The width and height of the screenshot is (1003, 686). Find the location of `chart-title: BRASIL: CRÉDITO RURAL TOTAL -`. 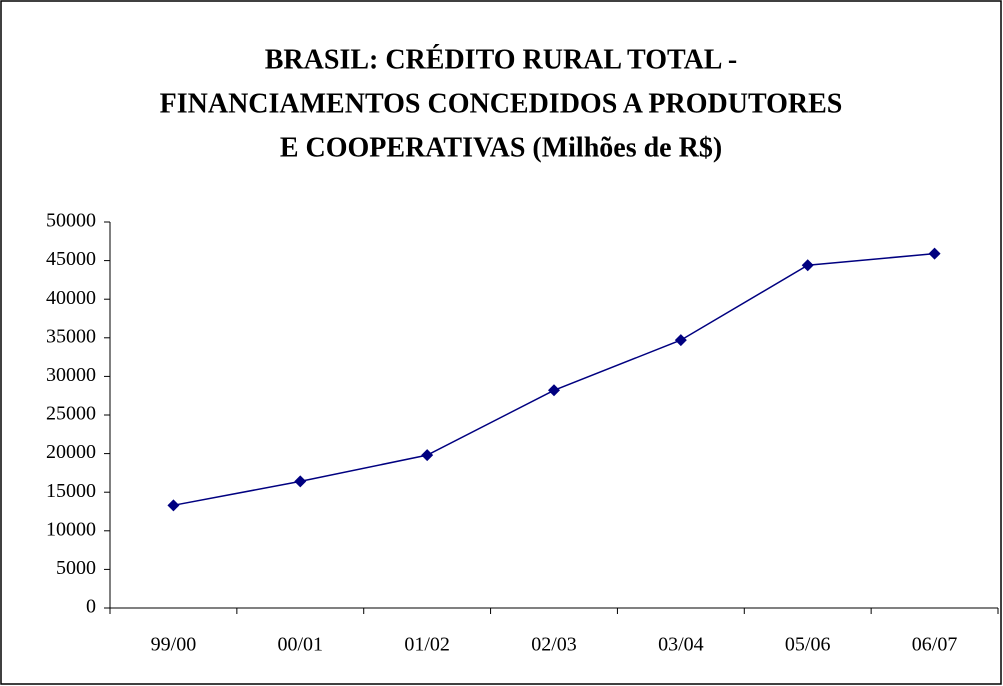

chart-title: BRASIL: CRÉDITO RURAL TOTAL - is located at coordinates (501, 59).